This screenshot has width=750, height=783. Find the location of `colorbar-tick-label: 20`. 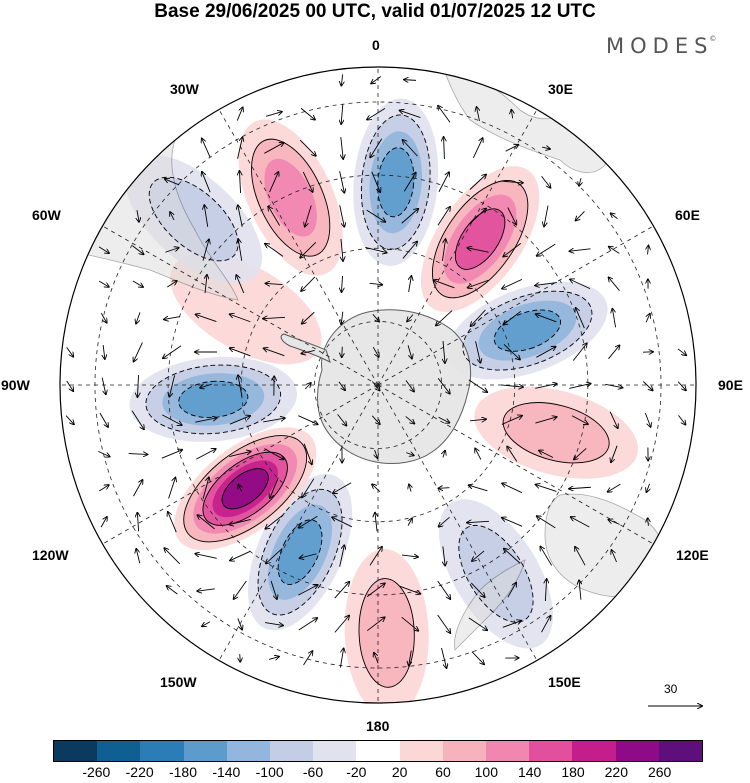

colorbar-tick-label: 20 is located at coordinates (399, 772).